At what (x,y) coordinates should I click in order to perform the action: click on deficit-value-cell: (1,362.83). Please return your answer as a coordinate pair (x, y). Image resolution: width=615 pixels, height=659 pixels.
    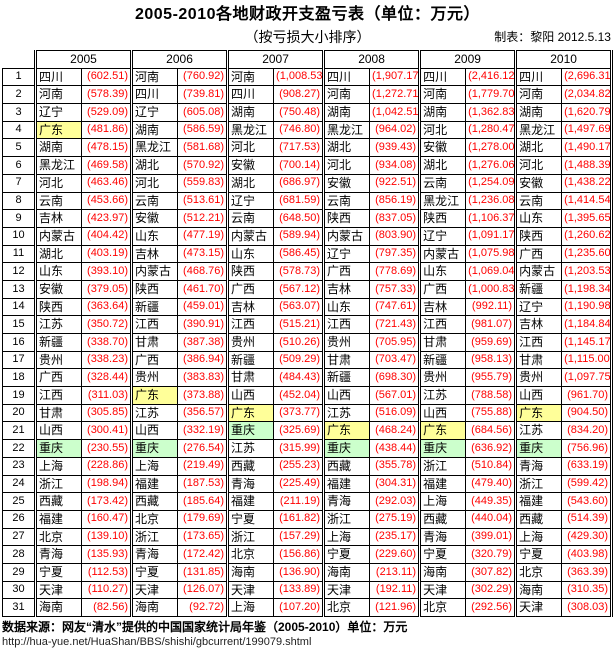
    Looking at the image, I should click on (490, 112).